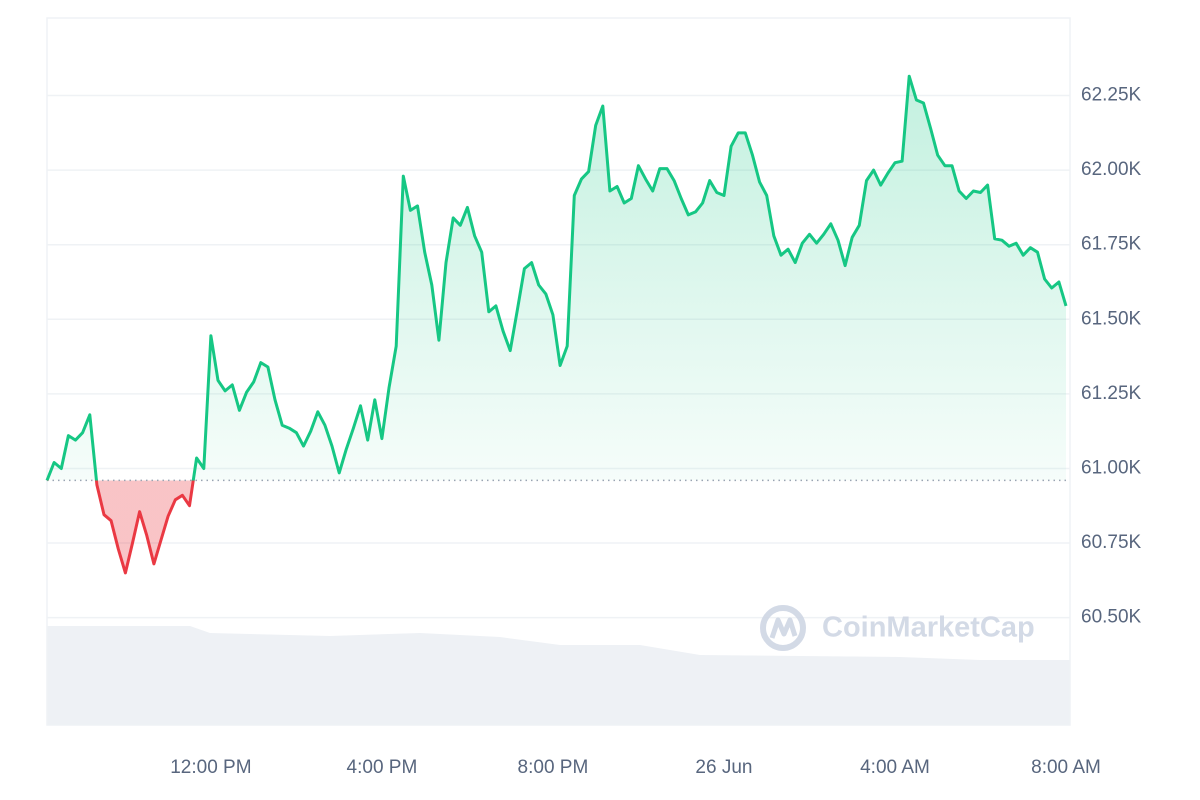 This screenshot has height=800, width=1200. I want to click on y-tick-label: 61.75K, so click(1111, 244).